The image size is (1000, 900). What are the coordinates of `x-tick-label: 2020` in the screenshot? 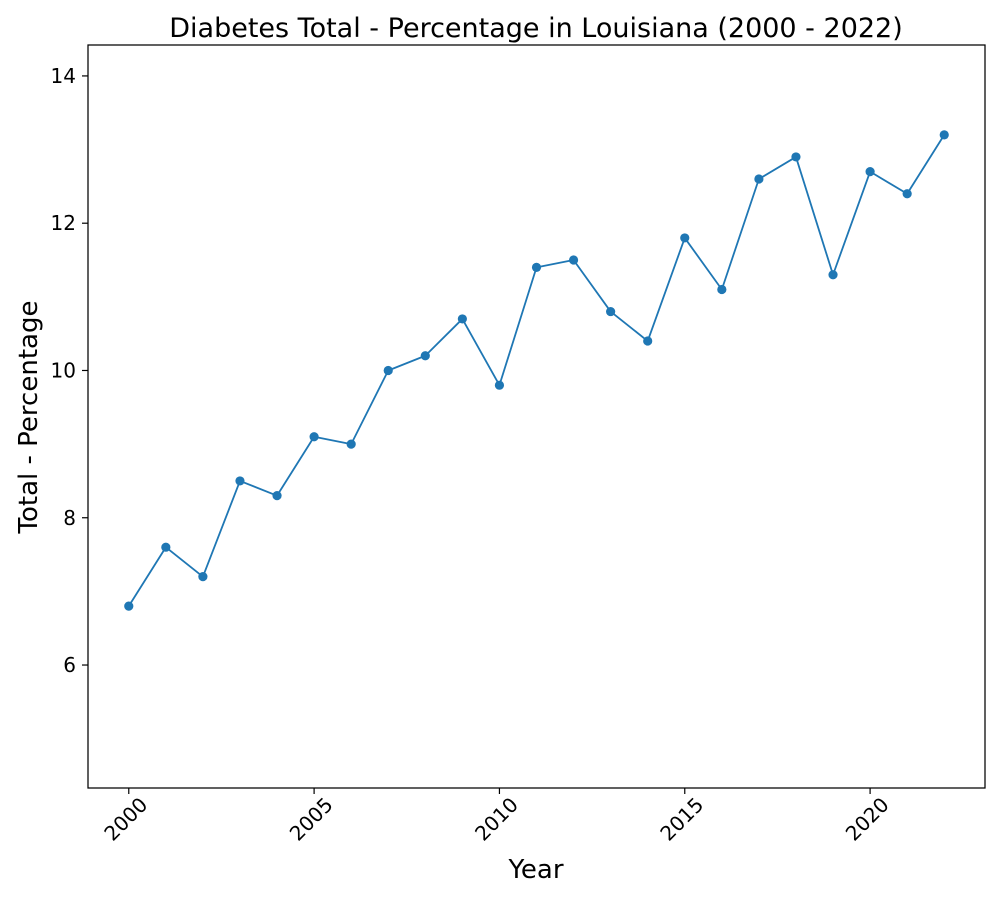 It's located at (867, 819).